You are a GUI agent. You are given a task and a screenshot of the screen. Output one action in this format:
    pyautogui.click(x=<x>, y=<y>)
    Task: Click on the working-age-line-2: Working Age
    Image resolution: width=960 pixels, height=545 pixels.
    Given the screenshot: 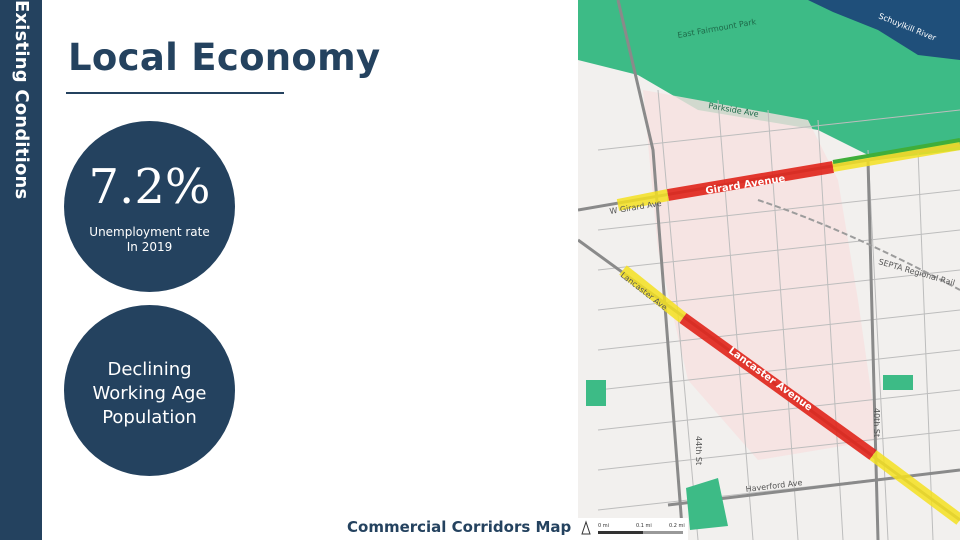 What is the action you would take?
    pyautogui.click(x=149, y=393)
    